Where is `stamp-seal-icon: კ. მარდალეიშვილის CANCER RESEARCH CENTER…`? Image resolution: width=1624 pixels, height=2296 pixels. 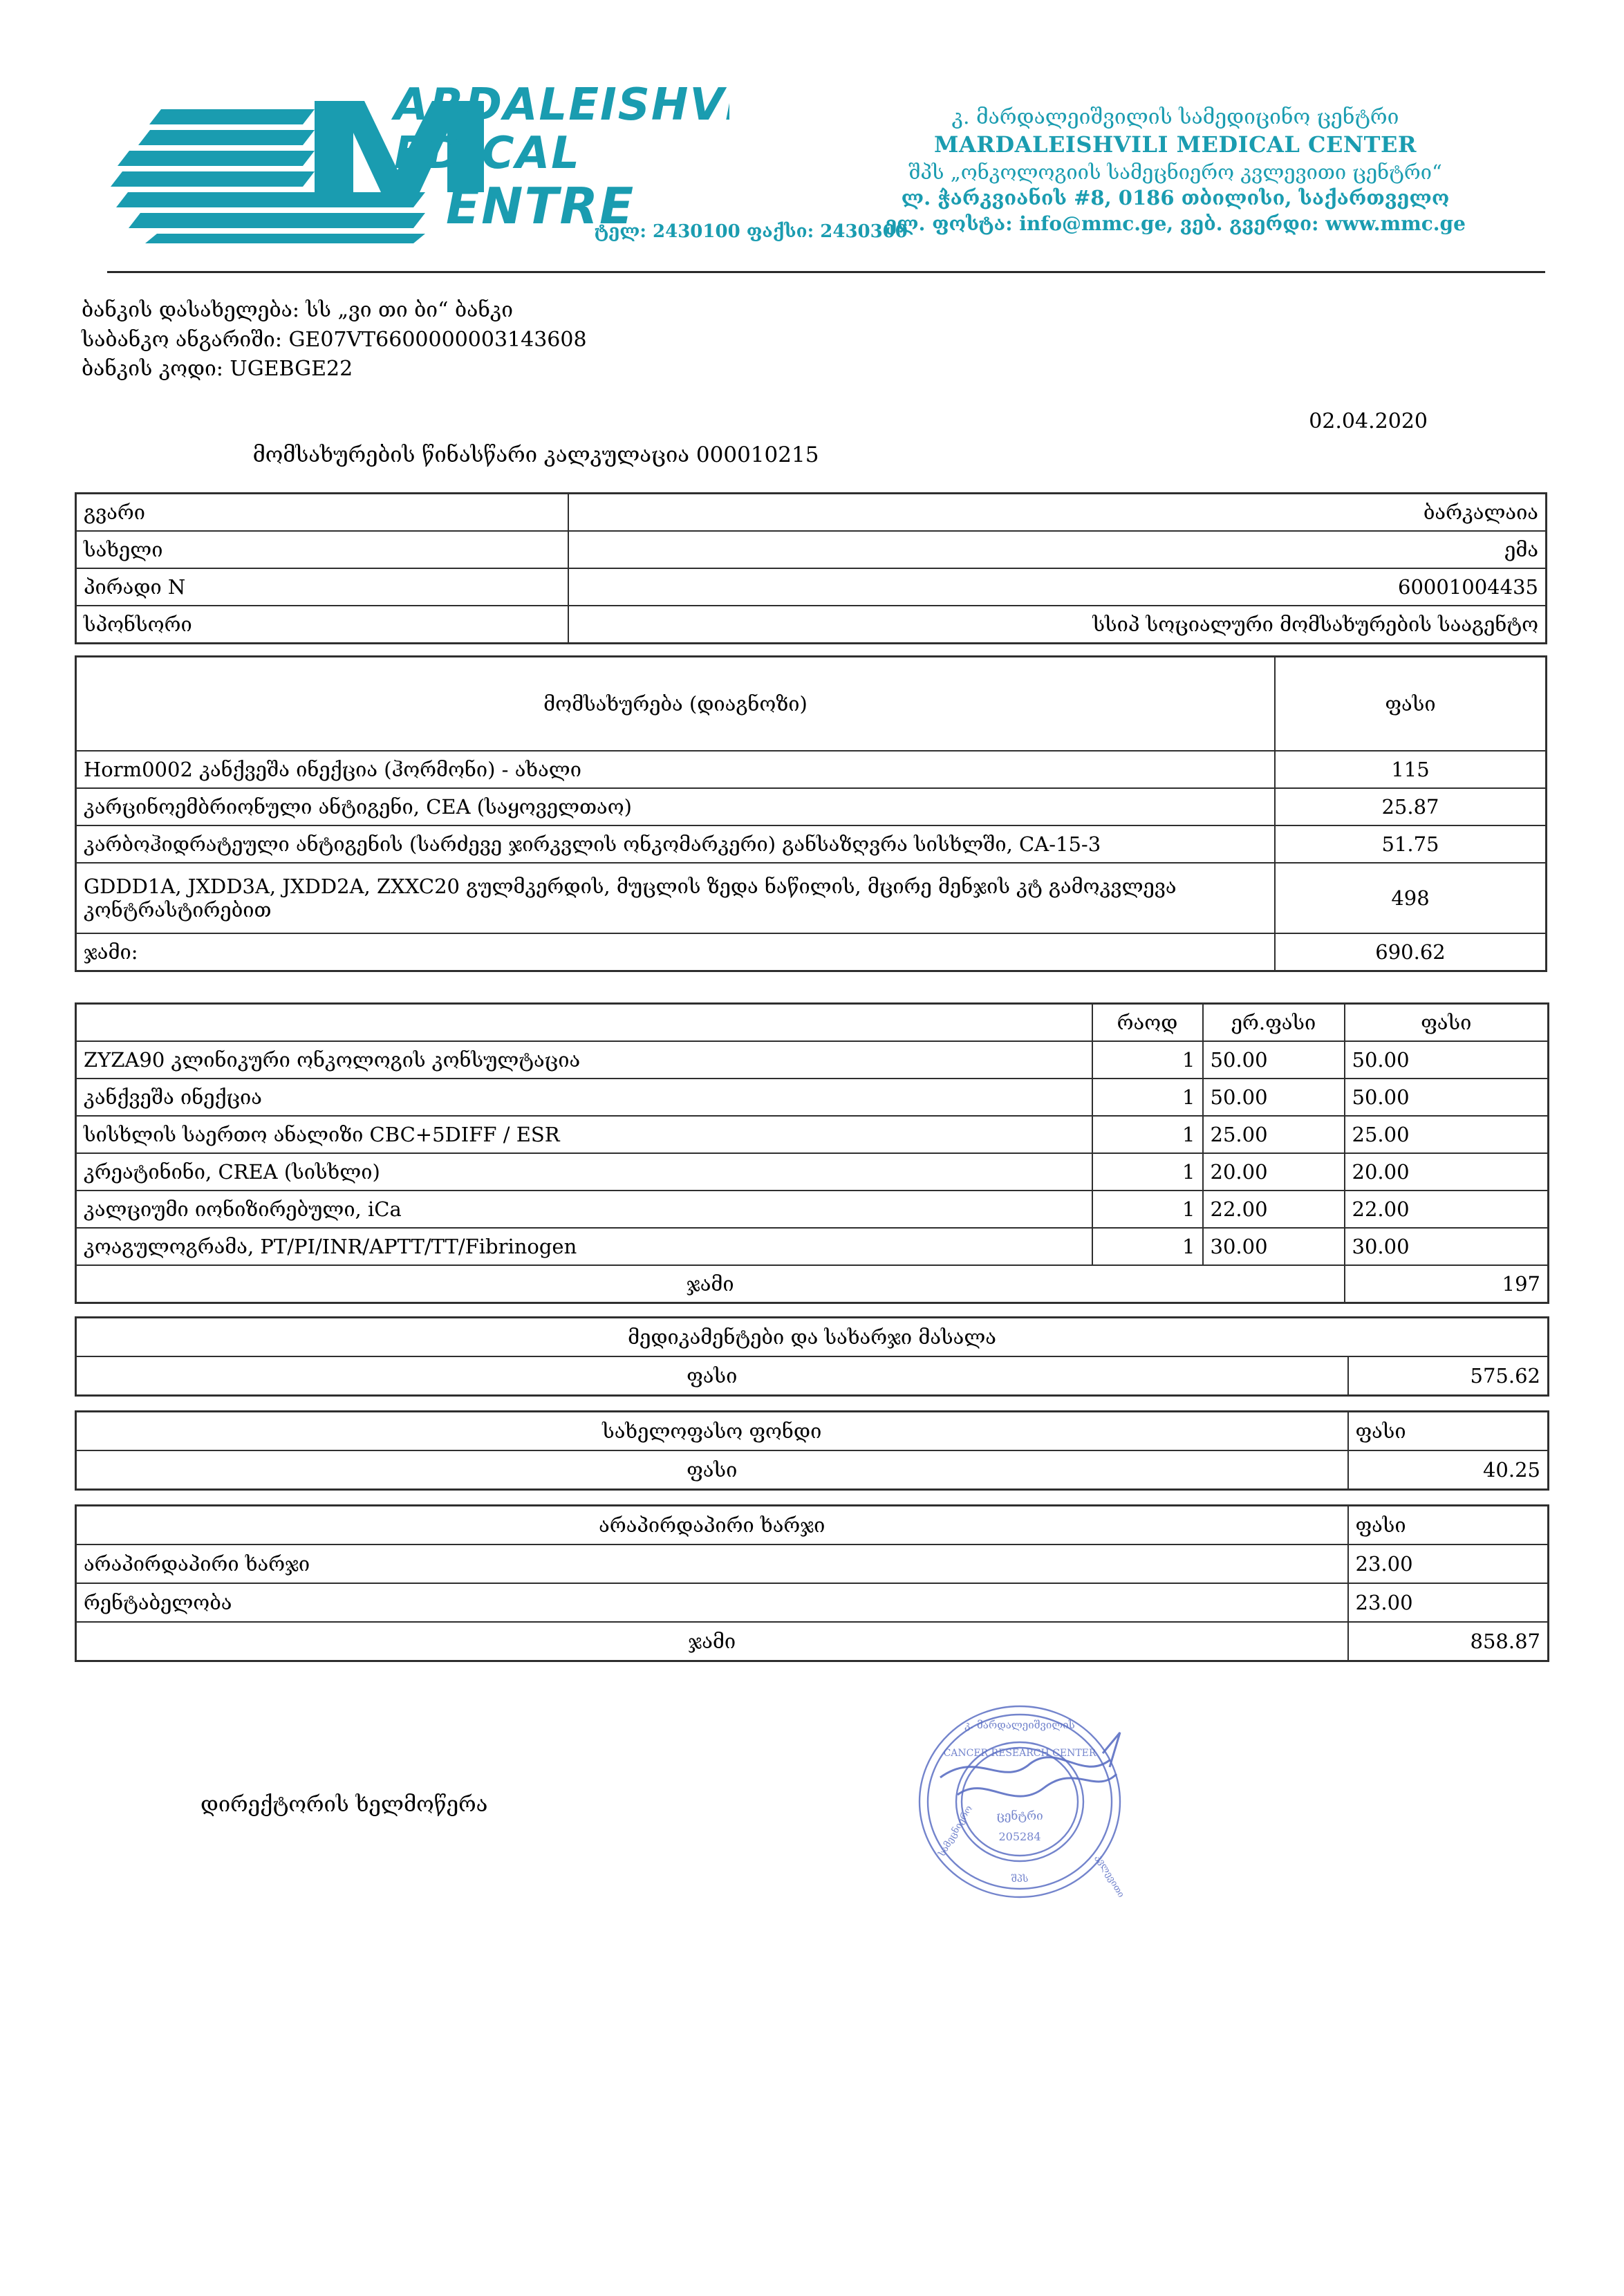
stamp-seal-icon: კ. მარდალეიშვილის CANCER RESEARCH CENTER… is located at coordinates (1022, 1802).